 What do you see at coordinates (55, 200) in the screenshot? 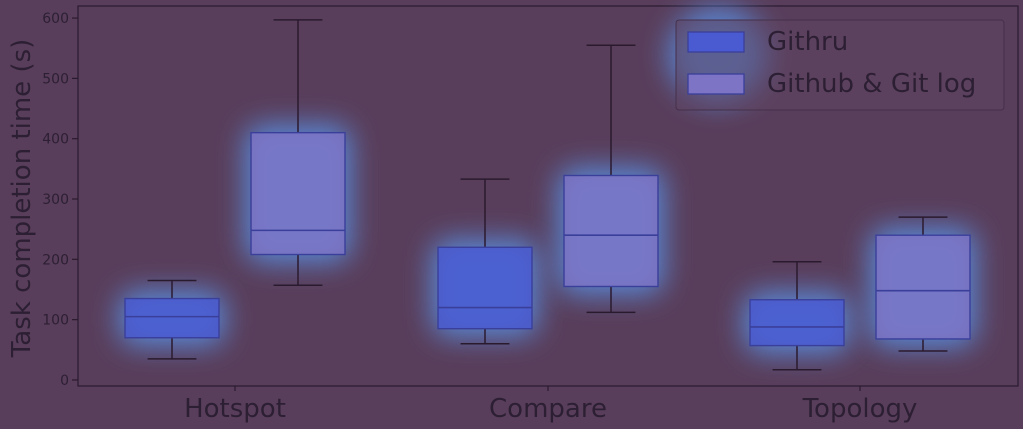
I see `y-tick-label: 300` at bounding box center [55, 200].